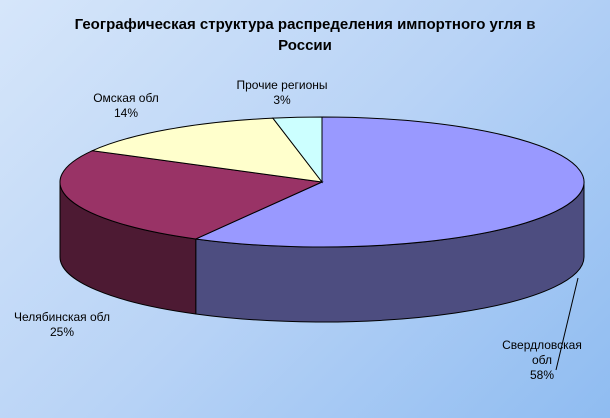 This screenshot has height=418, width=610. I want to click on slice-label: Свердловская обл 58%, so click(542, 360).